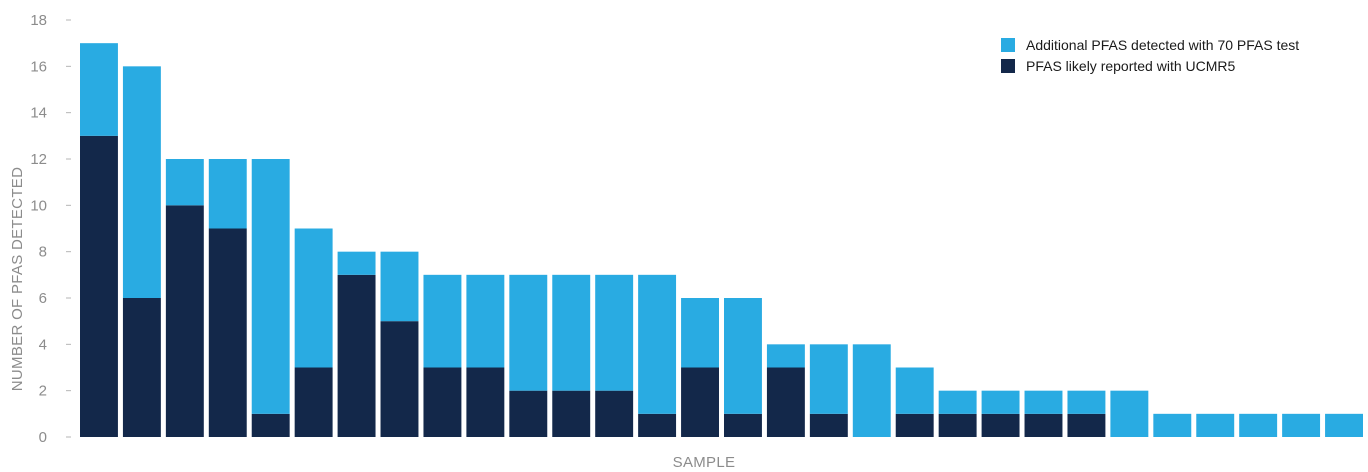 The height and width of the screenshot is (472, 1368). Describe the element at coordinates (43, 252) in the screenshot. I see `y-tick-label: 8` at that location.